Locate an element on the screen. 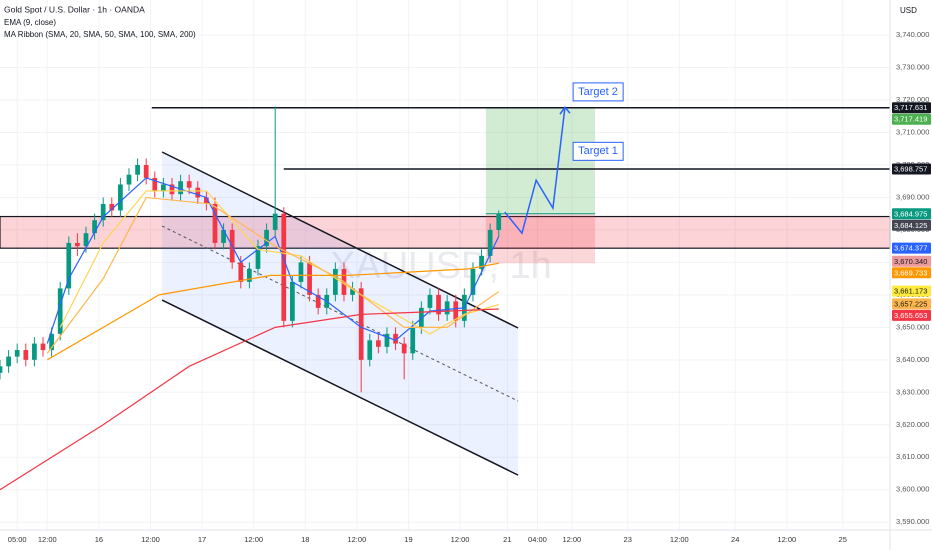  price-label: 3,661.173 is located at coordinates (910, 291).